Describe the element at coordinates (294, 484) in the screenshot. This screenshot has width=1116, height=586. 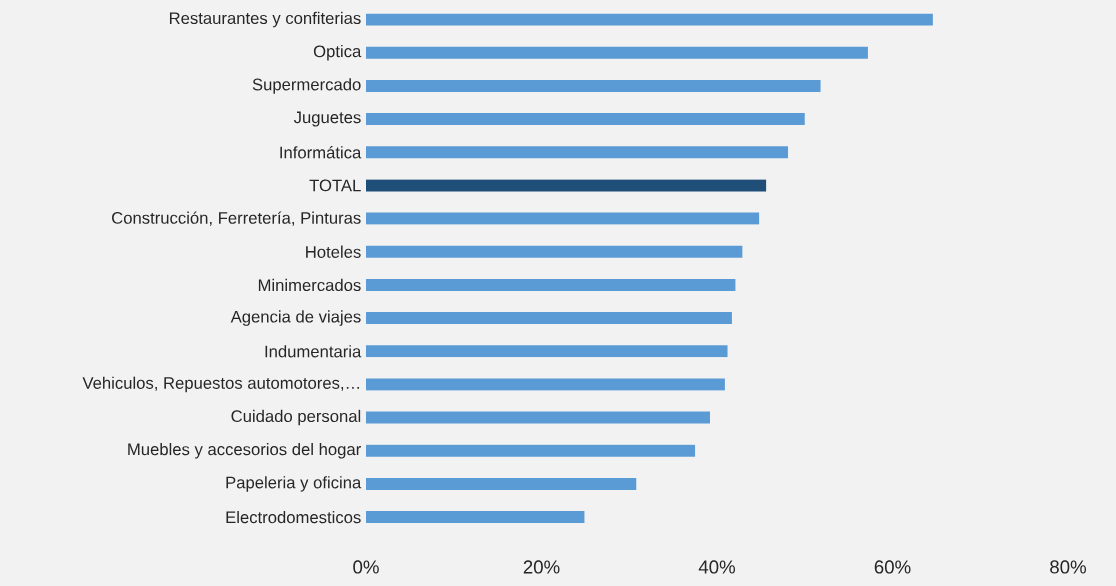
I see `y-tick-label: Papeleria y oficina` at that location.